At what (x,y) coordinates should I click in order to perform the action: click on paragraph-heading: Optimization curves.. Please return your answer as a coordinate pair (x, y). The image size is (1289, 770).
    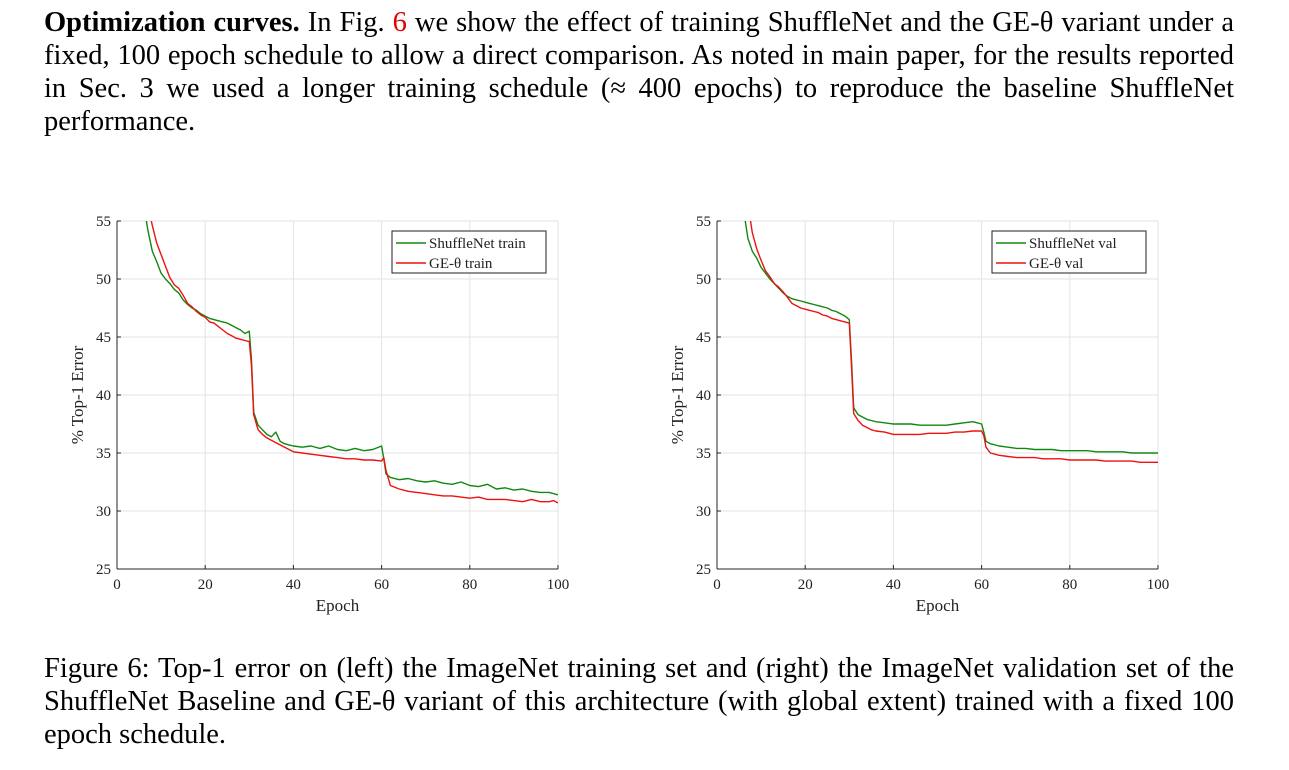
    Looking at the image, I should click on (172, 22).